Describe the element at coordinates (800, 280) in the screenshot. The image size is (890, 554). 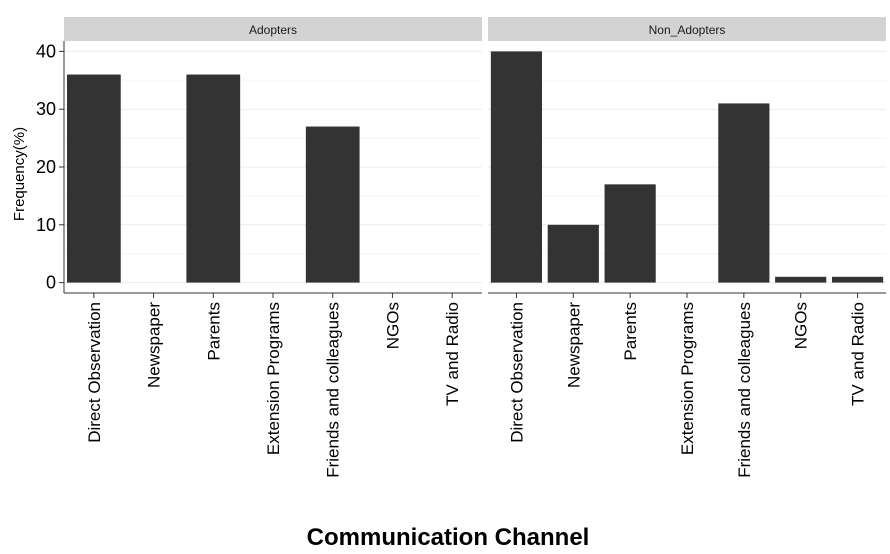
I see `bar-ngos` at that location.